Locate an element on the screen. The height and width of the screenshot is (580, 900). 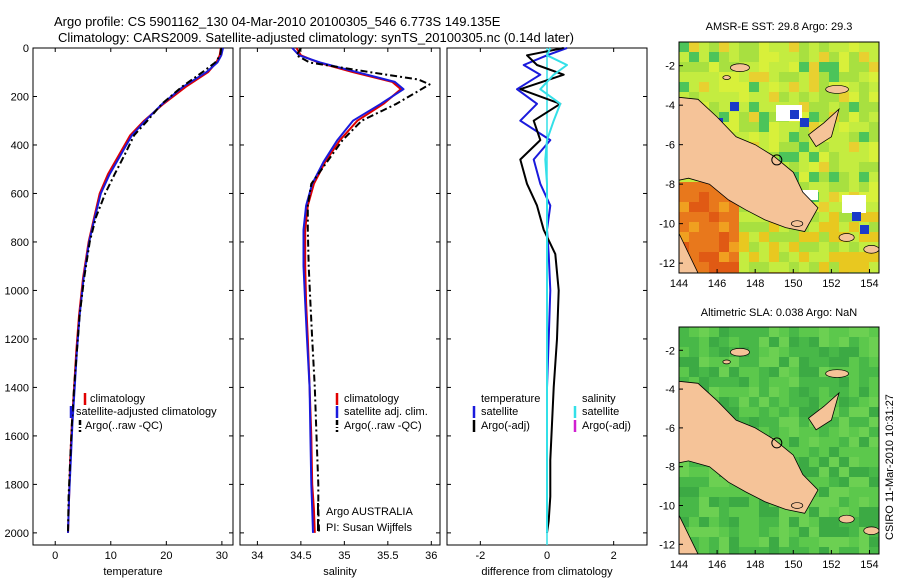
y-tick-label: -4 is located at coordinates (670, 390).